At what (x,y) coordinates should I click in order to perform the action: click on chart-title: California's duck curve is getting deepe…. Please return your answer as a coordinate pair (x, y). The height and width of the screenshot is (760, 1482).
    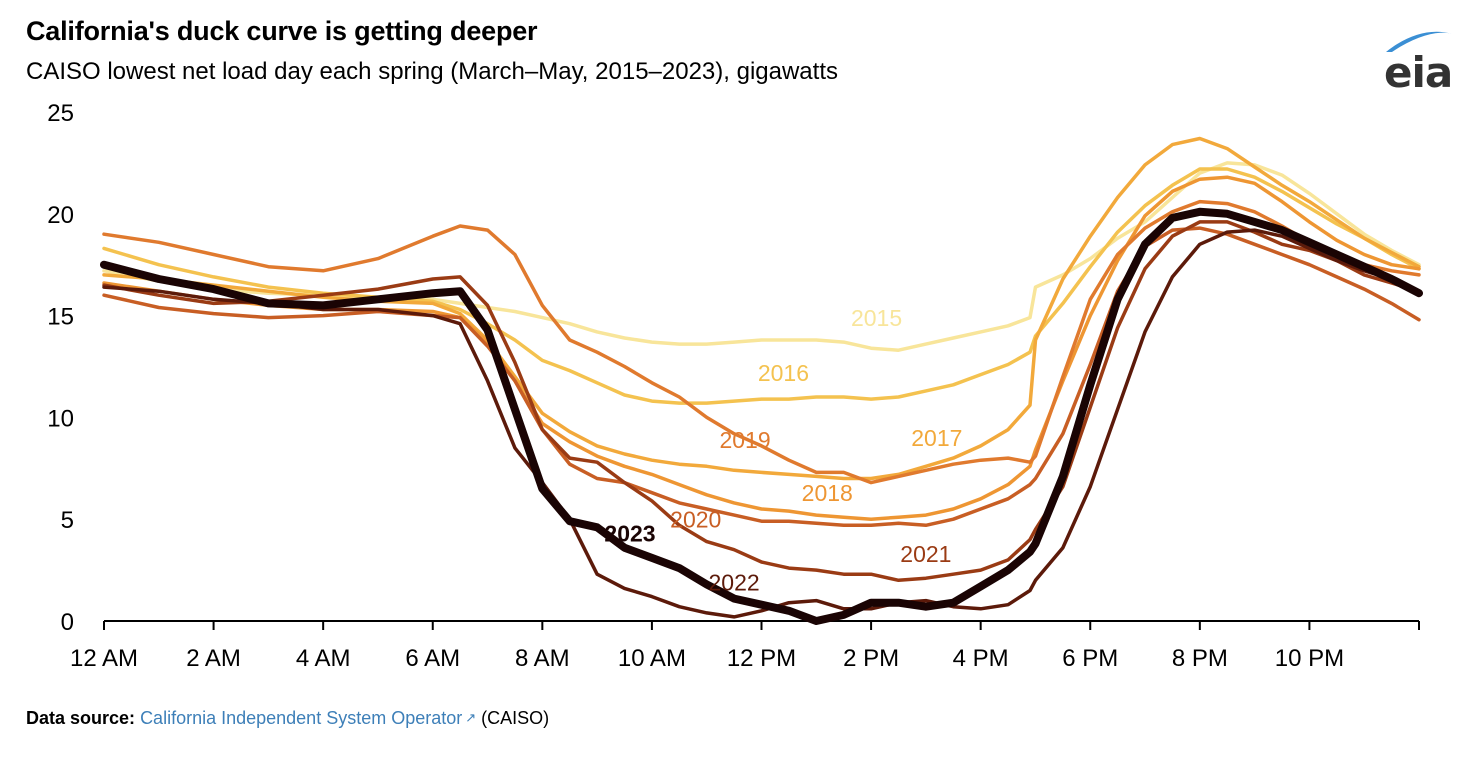
    Looking at the image, I should click on (282, 31).